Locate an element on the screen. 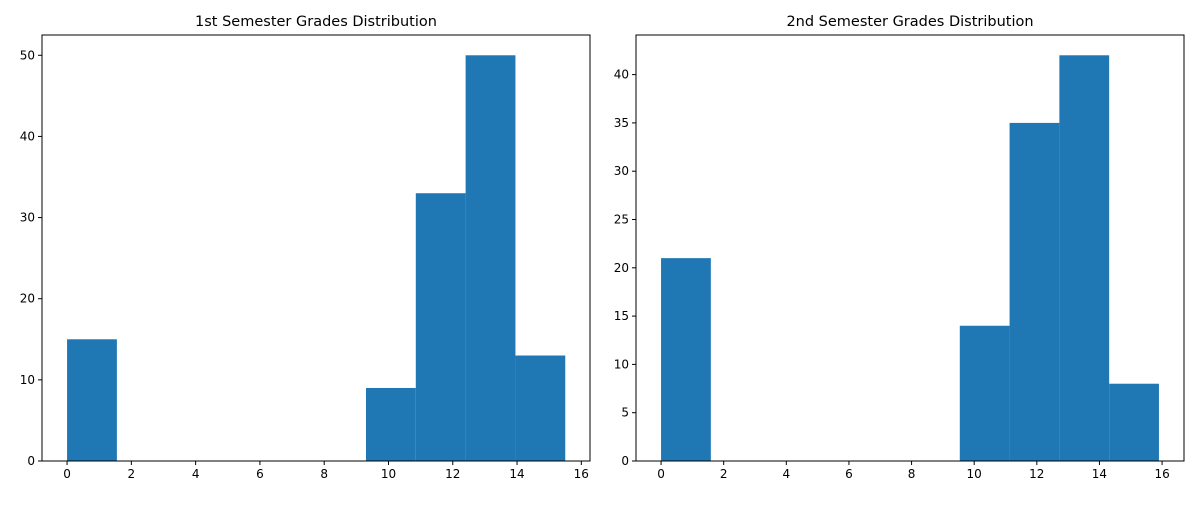 Image resolution: width=1200 pixels, height=505 pixels. y-tick-label: 5 is located at coordinates (625, 413).